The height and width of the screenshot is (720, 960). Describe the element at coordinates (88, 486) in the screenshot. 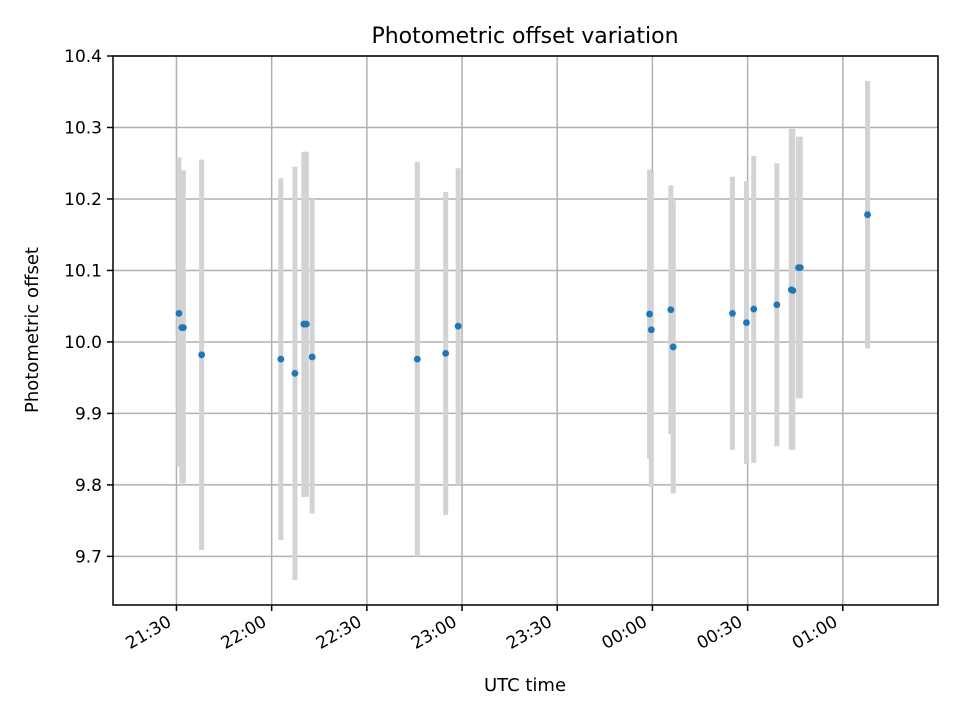

I see `y-tick-label: 9.8` at that location.